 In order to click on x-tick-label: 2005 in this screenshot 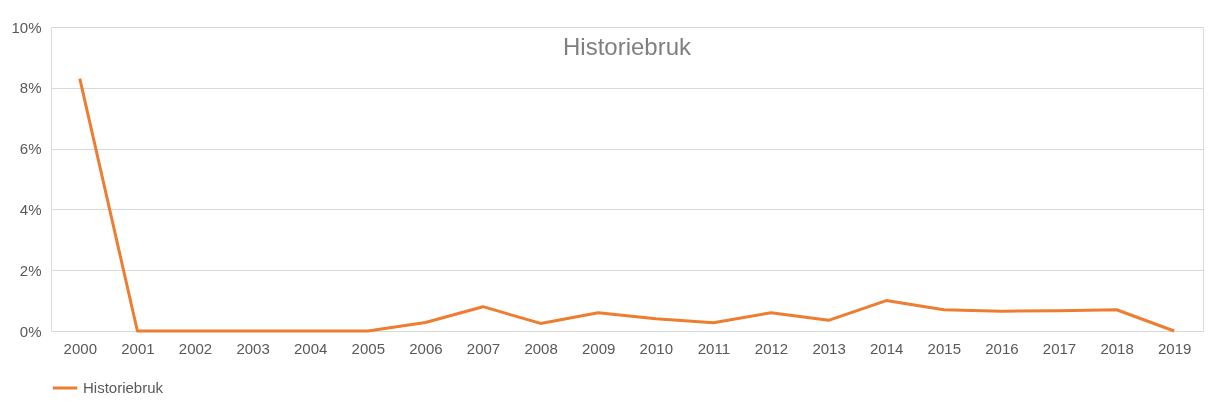, I will do `click(368, 348)`.